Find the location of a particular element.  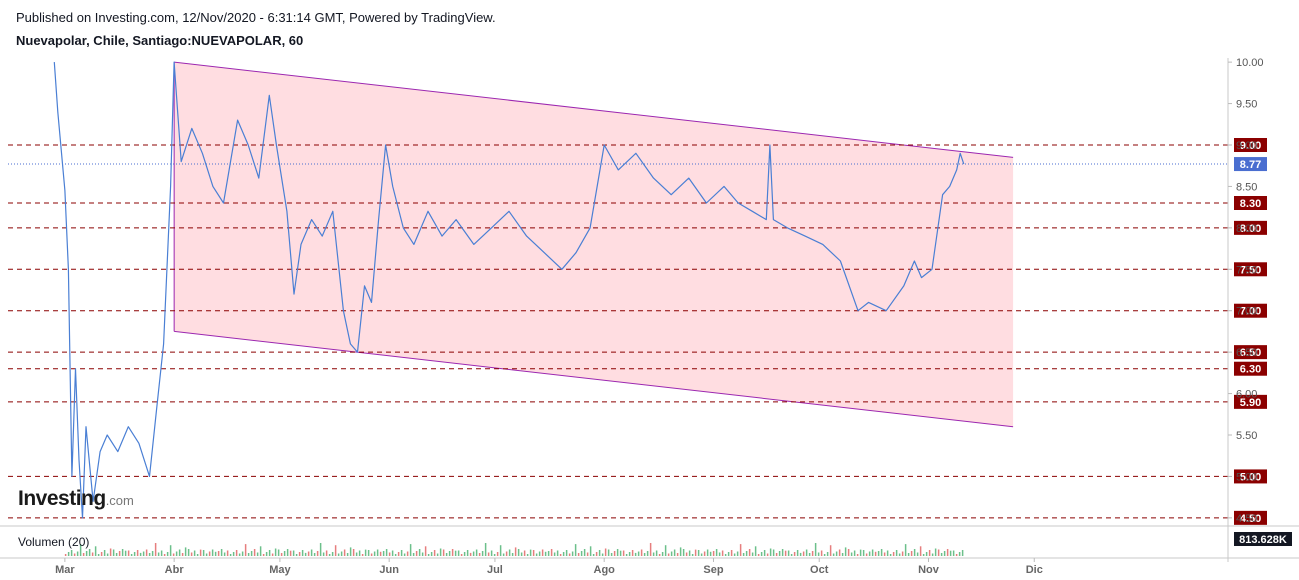

x-tick-label: Jun is located at coordinates (389, 570).